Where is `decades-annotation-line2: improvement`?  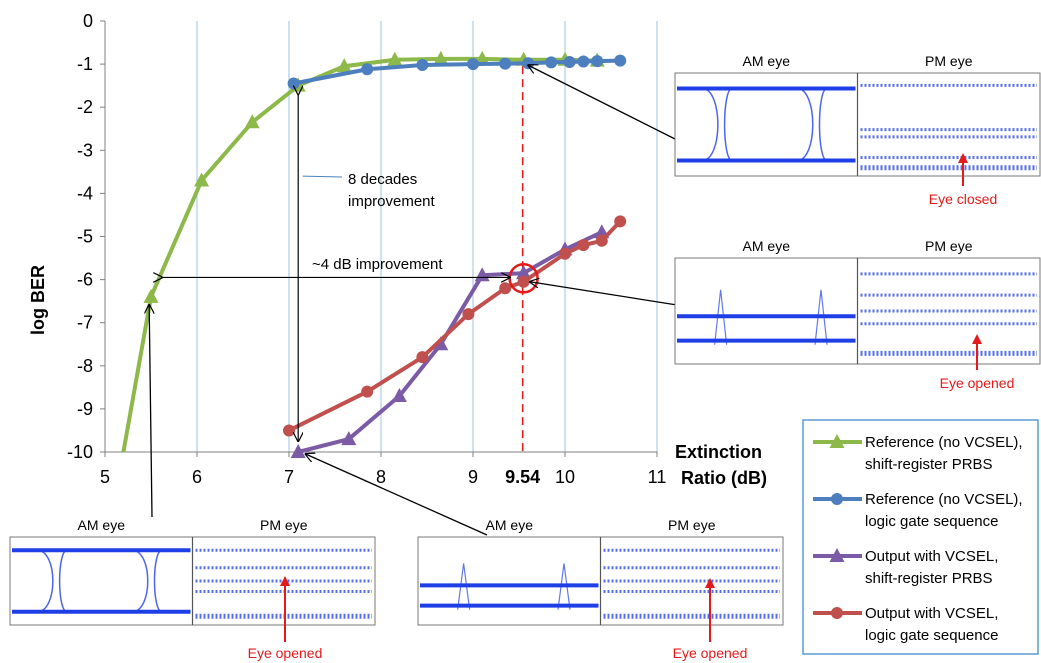 decades-annotation-line2: improvement is located at coordinates (392, 201).